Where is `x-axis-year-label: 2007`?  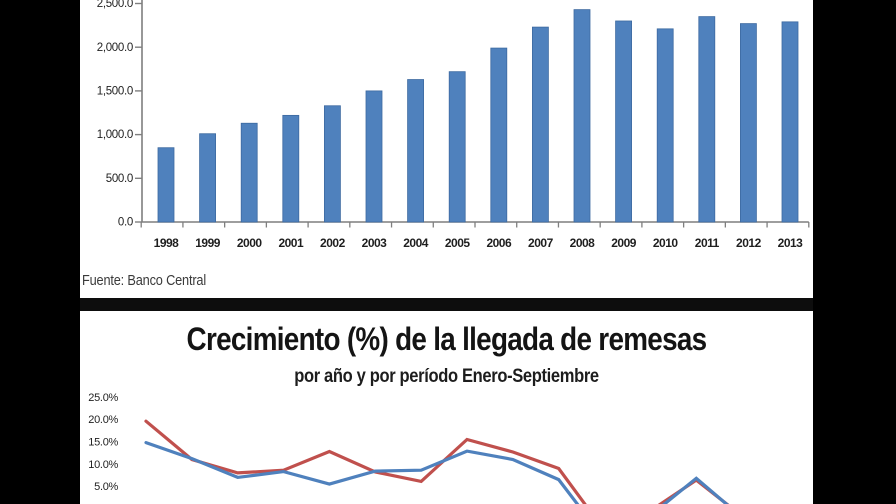
x-axis-year-label: 2007 is located at coordinates (541, 243).